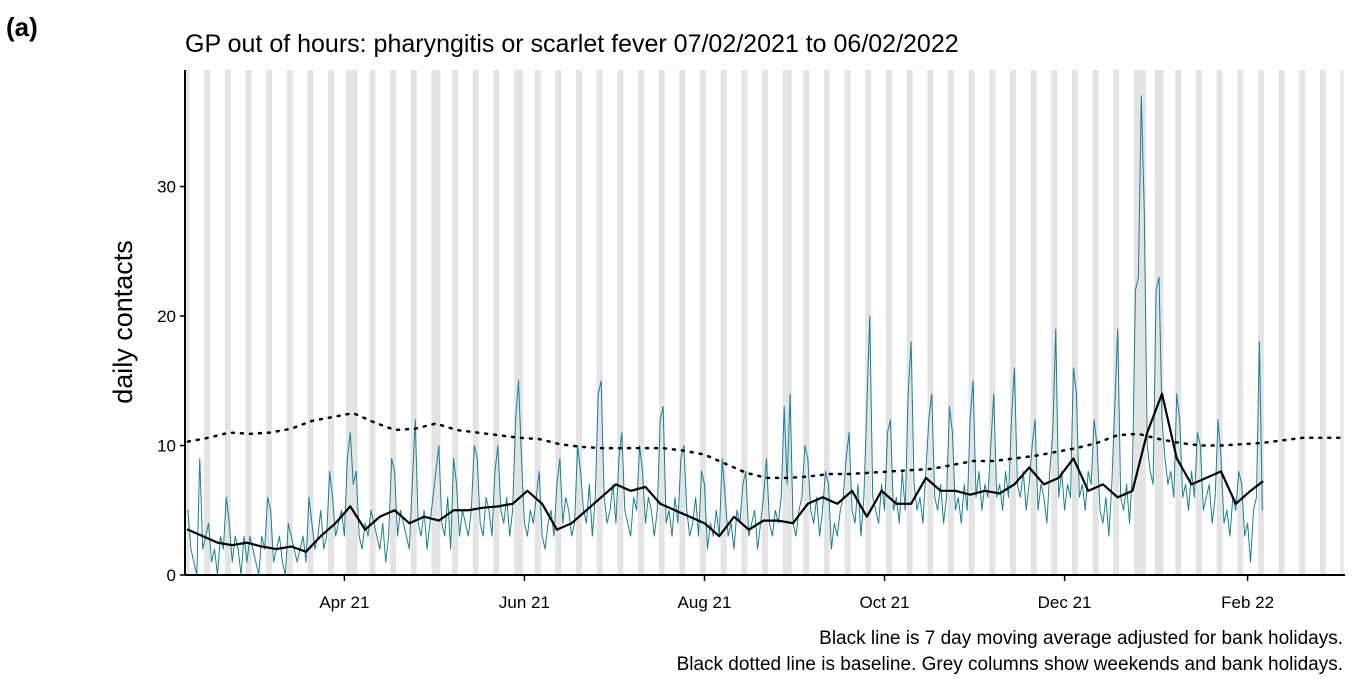  What do you see at coordinates (1247, 602) in the screenshot?
I see `x-tick-label: Feb 22` at bounding box center [1247, 602].